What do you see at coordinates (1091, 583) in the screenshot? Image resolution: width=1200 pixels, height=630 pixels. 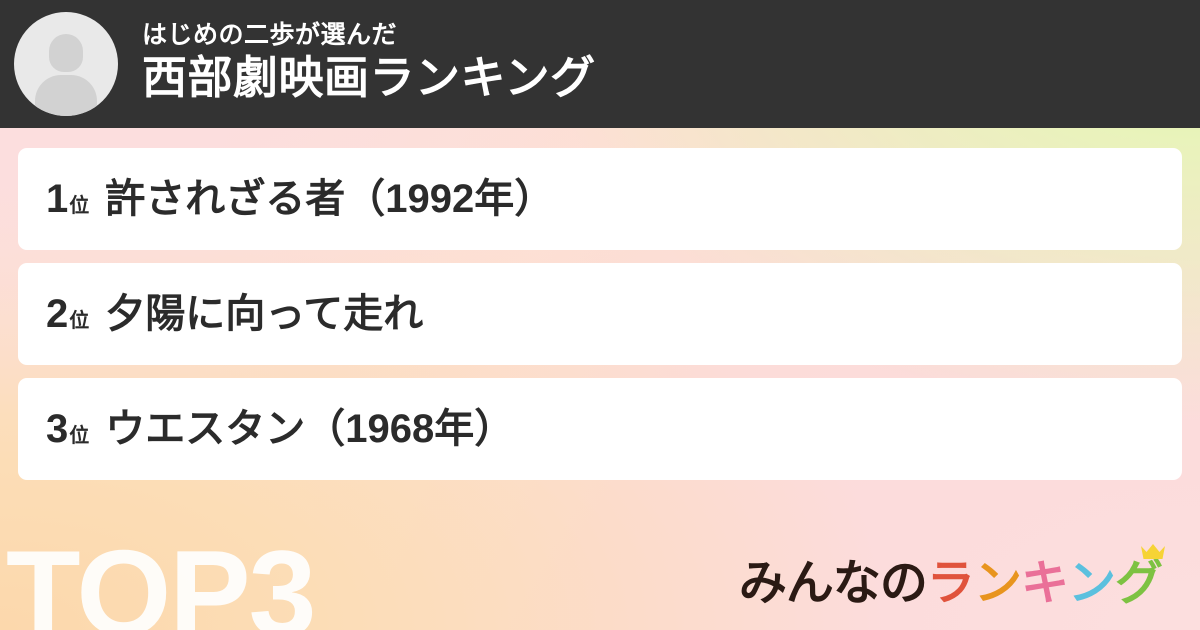 I see `logo-char-n2: ン` at bounding box center [1091, 583].